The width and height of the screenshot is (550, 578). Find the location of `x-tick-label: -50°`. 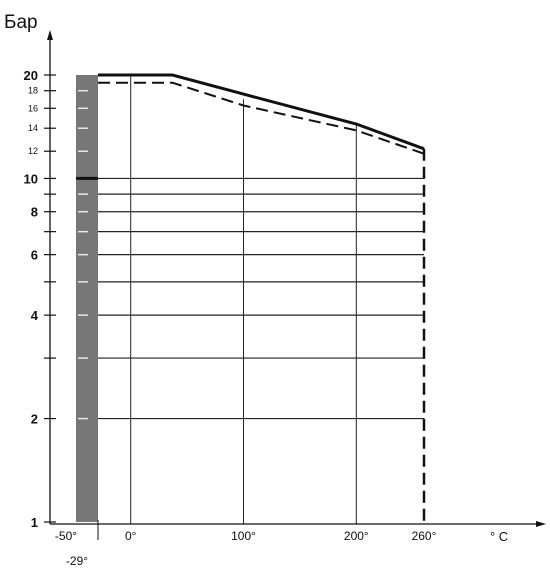

x-tick-label: -50° is located at coordinates (66, 536).